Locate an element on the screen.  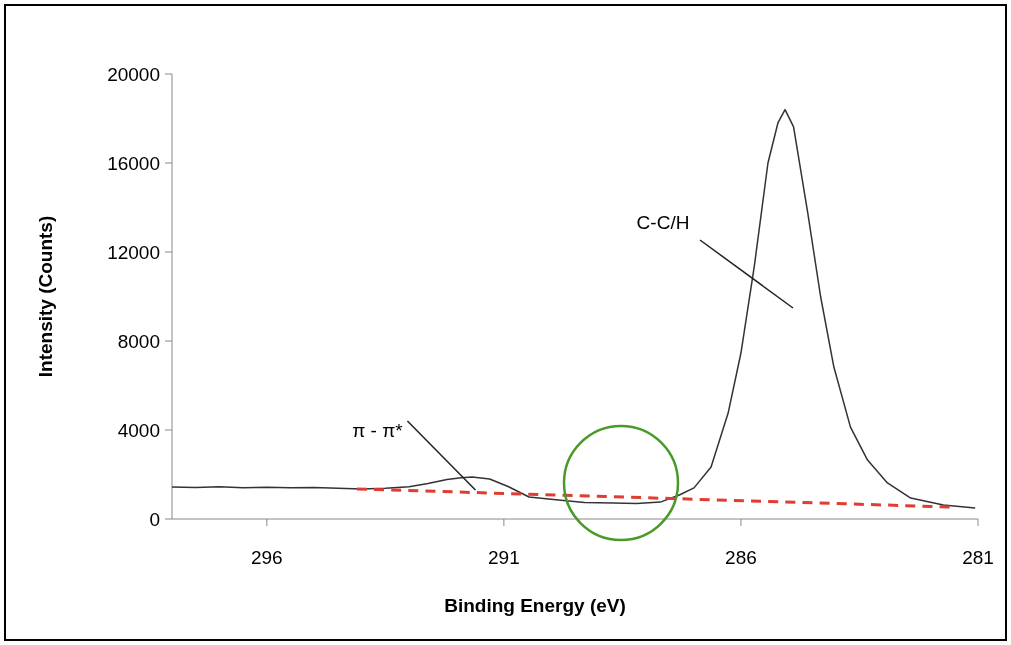
y-tick-label: 8000 is located at coordinates (138, 341).